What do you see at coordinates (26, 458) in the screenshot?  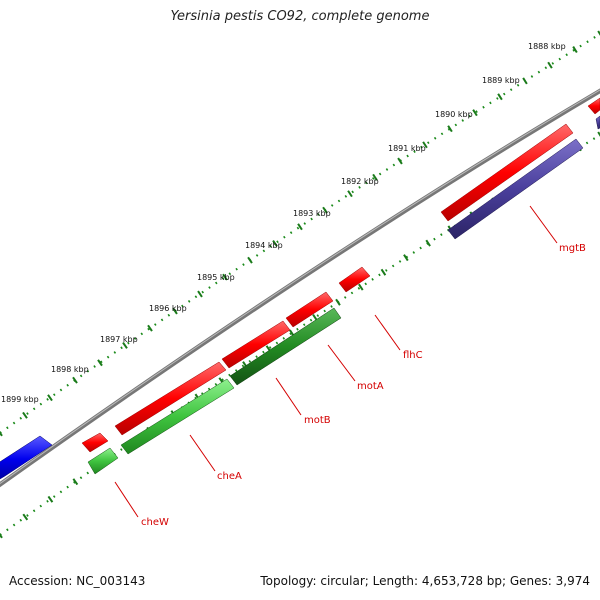 I see `gene-feature-blue` at bounding box center [26, 458].